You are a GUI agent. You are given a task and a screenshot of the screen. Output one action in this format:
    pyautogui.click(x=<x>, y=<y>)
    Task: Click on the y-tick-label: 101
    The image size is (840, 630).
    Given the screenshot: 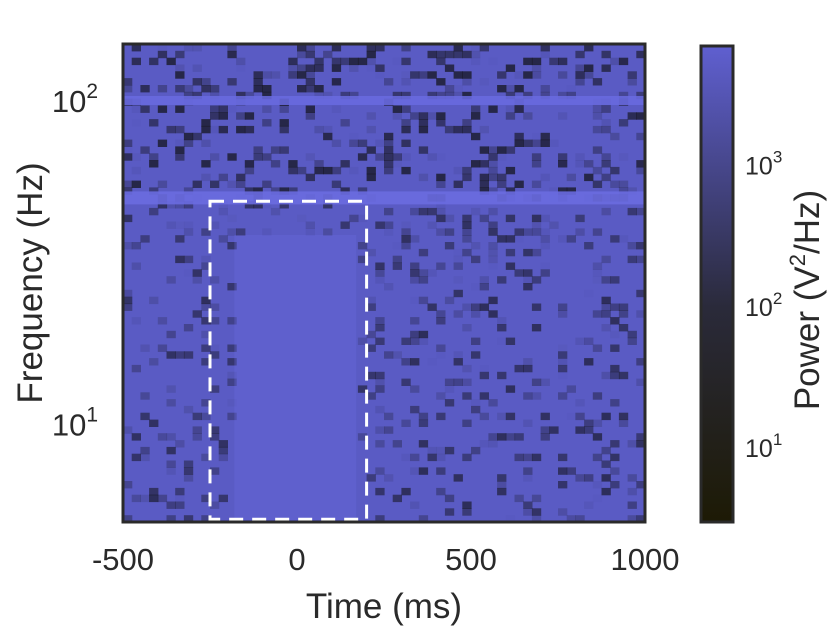 What is the action you would take?
    pyautogui.click(x=75, y=423)
    